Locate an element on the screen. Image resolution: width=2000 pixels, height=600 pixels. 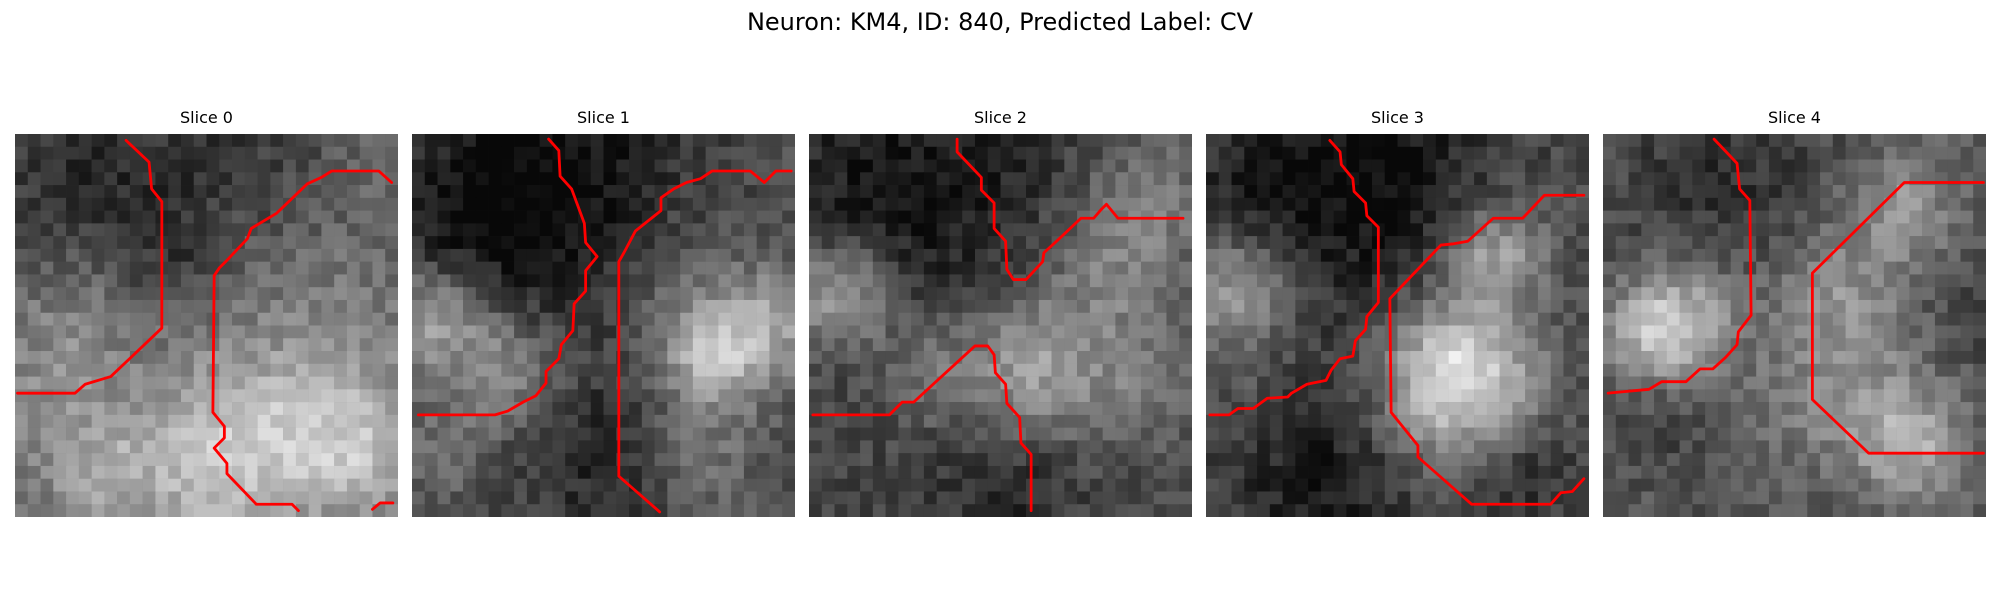
slice-title: Slice 1 is located at coordinates (603, 117).